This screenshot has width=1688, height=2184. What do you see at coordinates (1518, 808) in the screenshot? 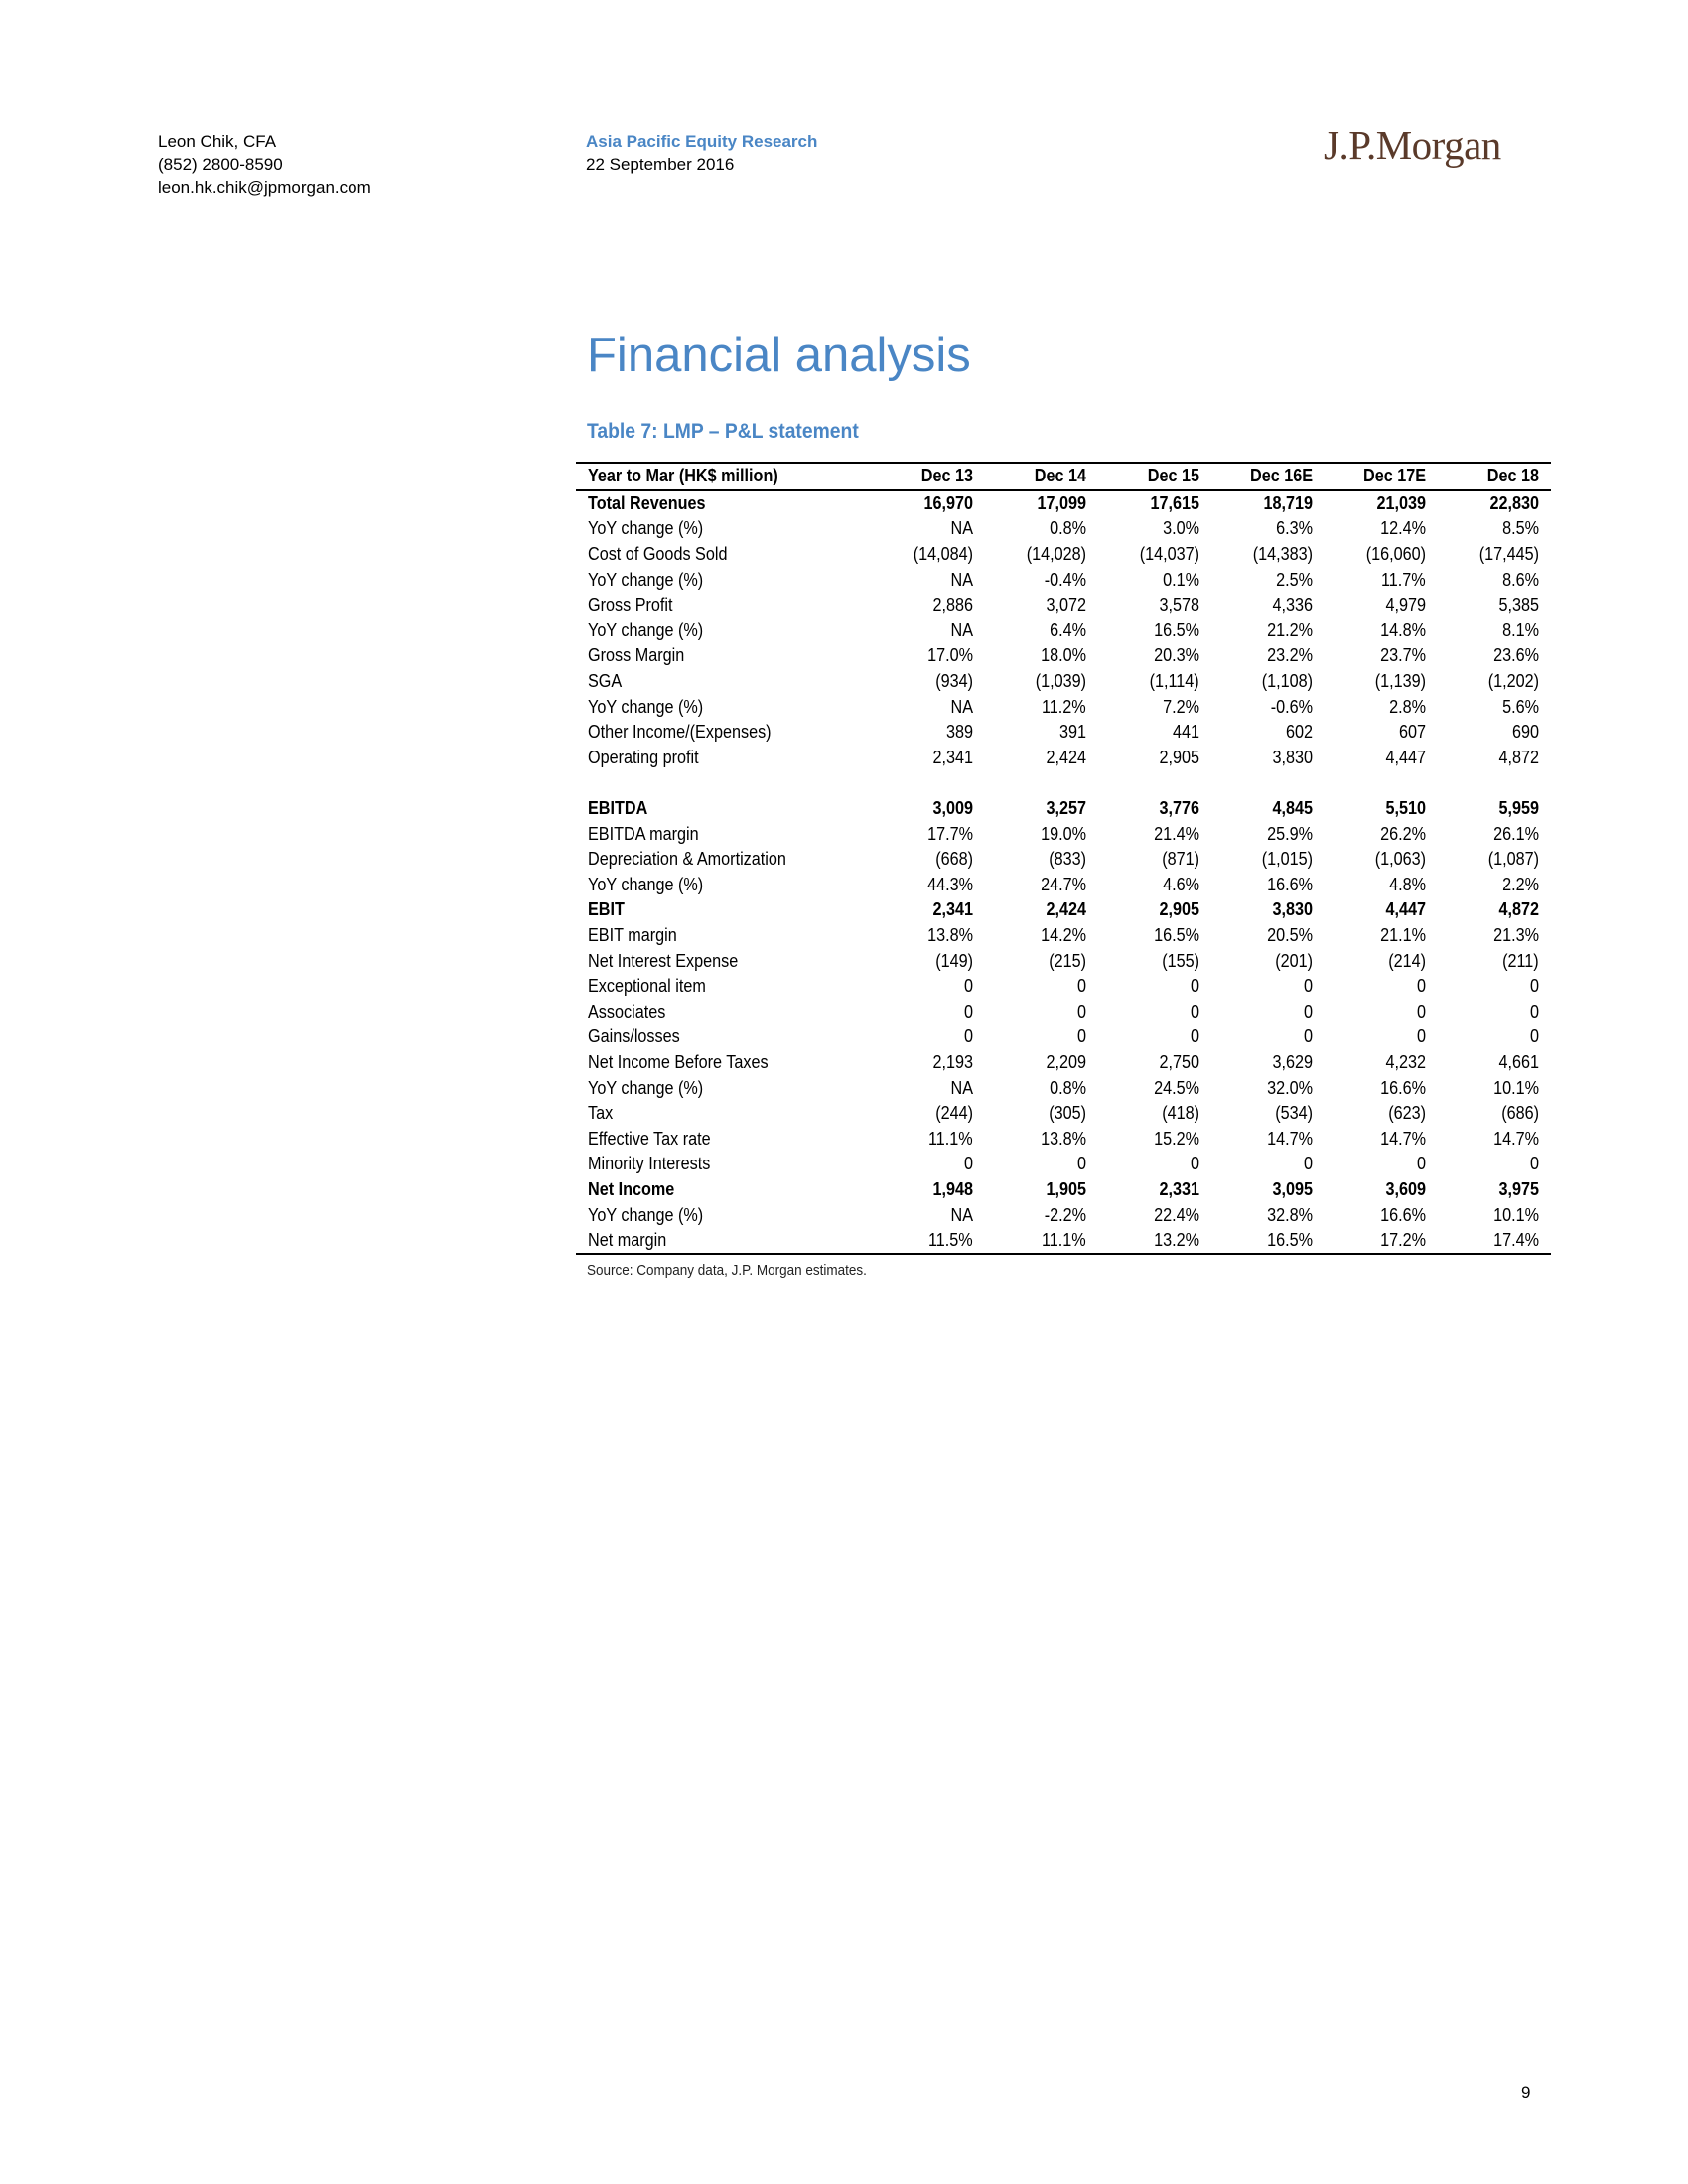
I see `cell-value: 5,959` at bounding box center [1518, 808].